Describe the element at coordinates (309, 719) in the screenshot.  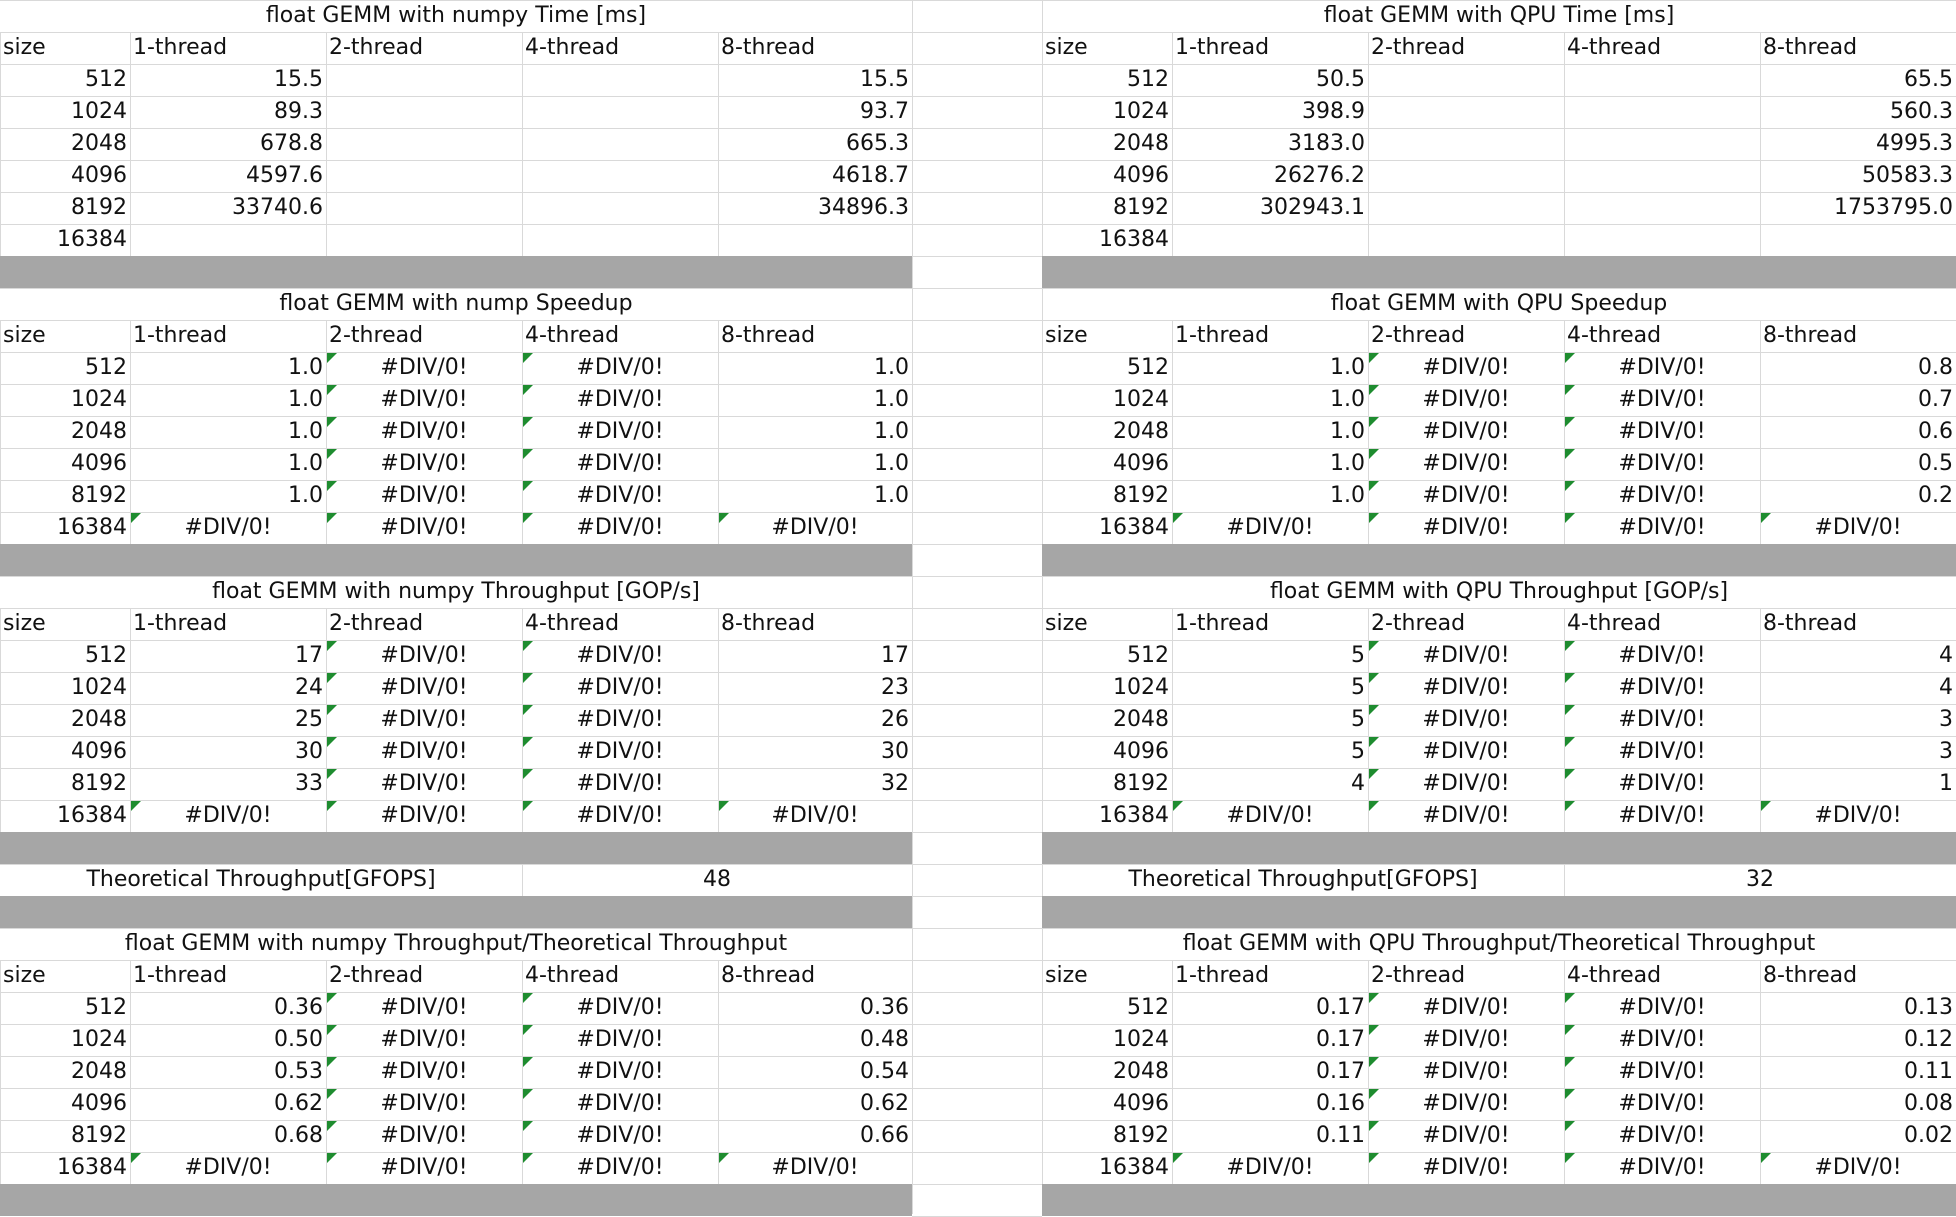
I see `left-throughput-value-cell: 25` at that location.